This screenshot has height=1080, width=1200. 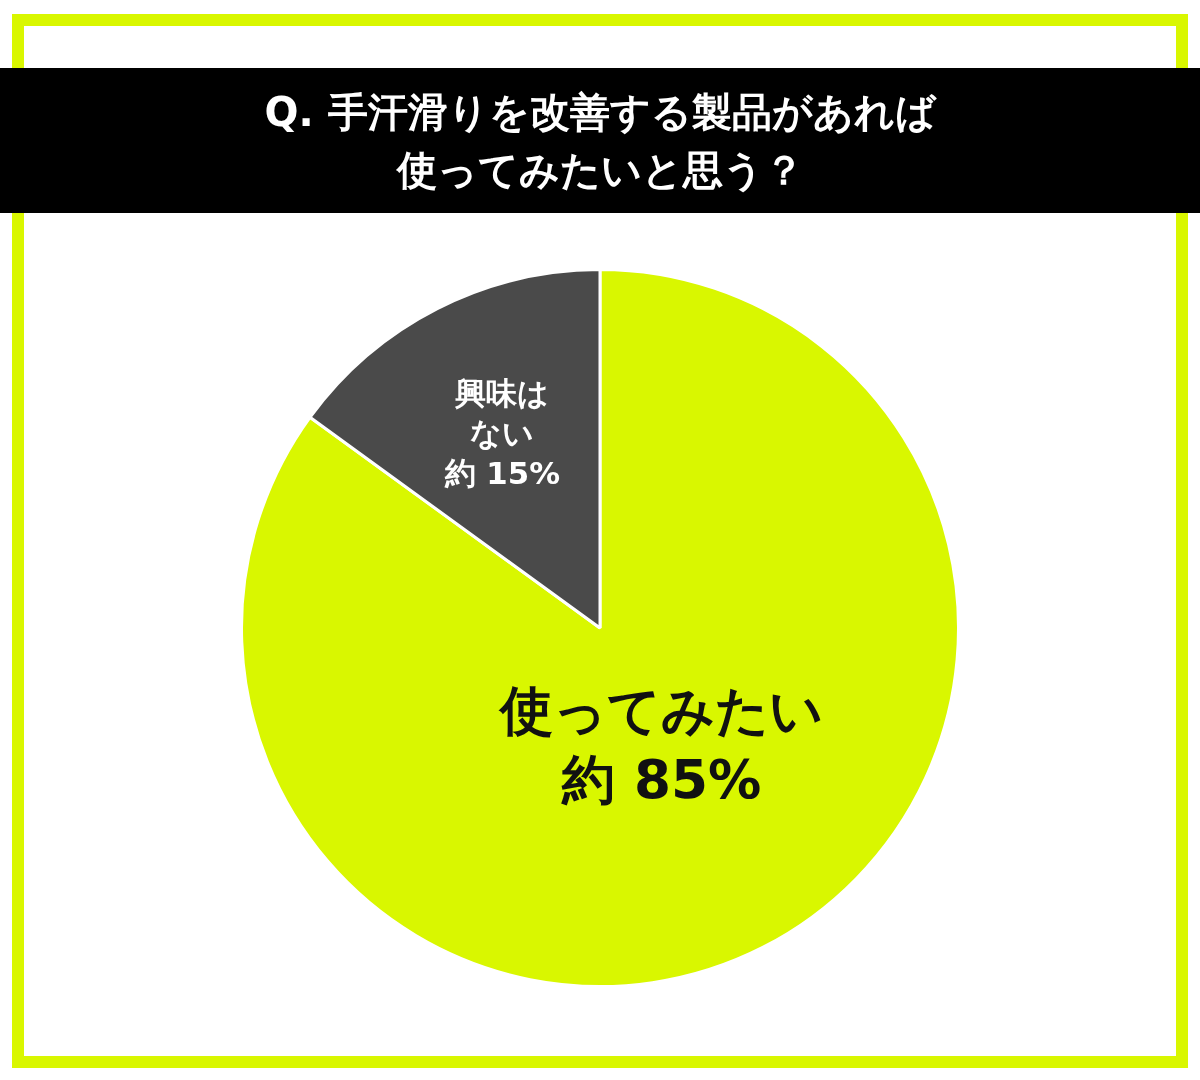 What do you see at coordinates (502, 473) in the screenshot?
I see `data-label: 約 15%` at bounding box center [502, 473].